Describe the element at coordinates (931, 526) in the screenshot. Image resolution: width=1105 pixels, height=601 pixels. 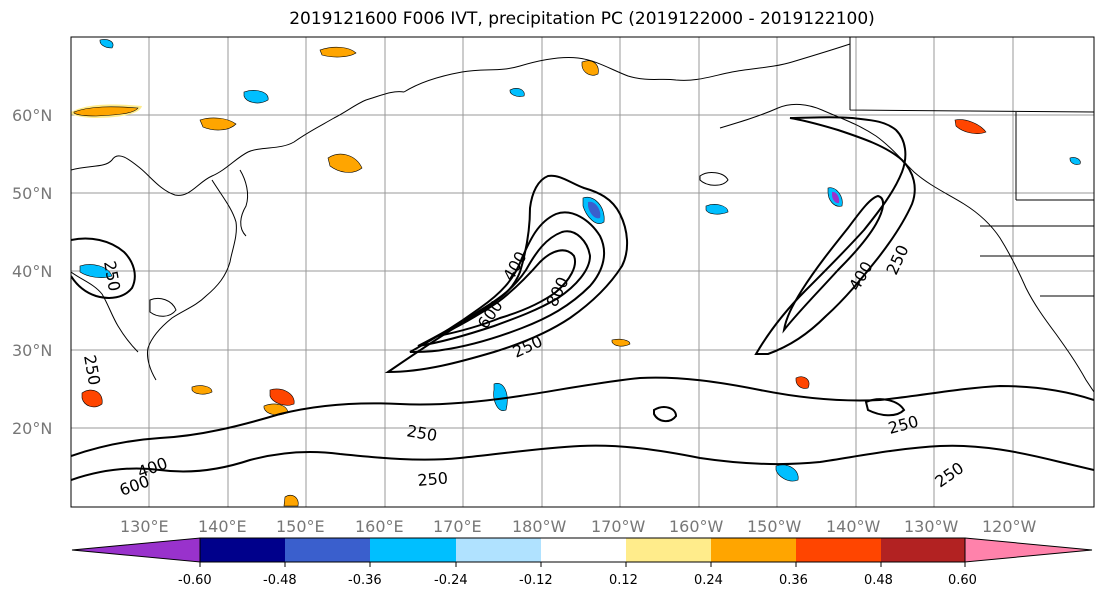
I see `lon-label-130w: 130°W` at that location.